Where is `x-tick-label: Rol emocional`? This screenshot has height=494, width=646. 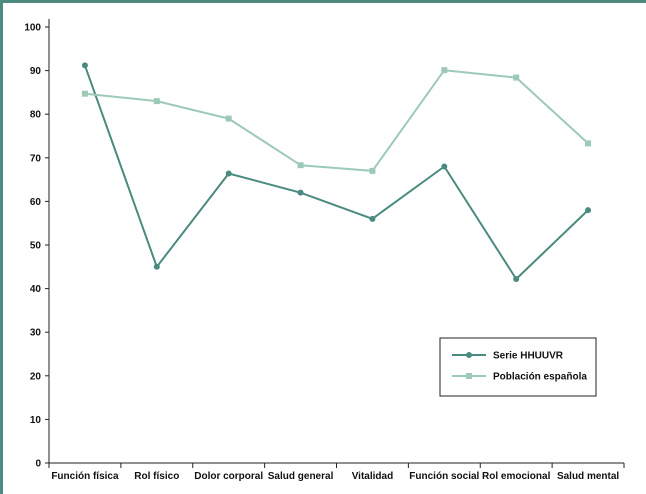
x-tick-label: Rol emocional is located at coordinates (516, 476).